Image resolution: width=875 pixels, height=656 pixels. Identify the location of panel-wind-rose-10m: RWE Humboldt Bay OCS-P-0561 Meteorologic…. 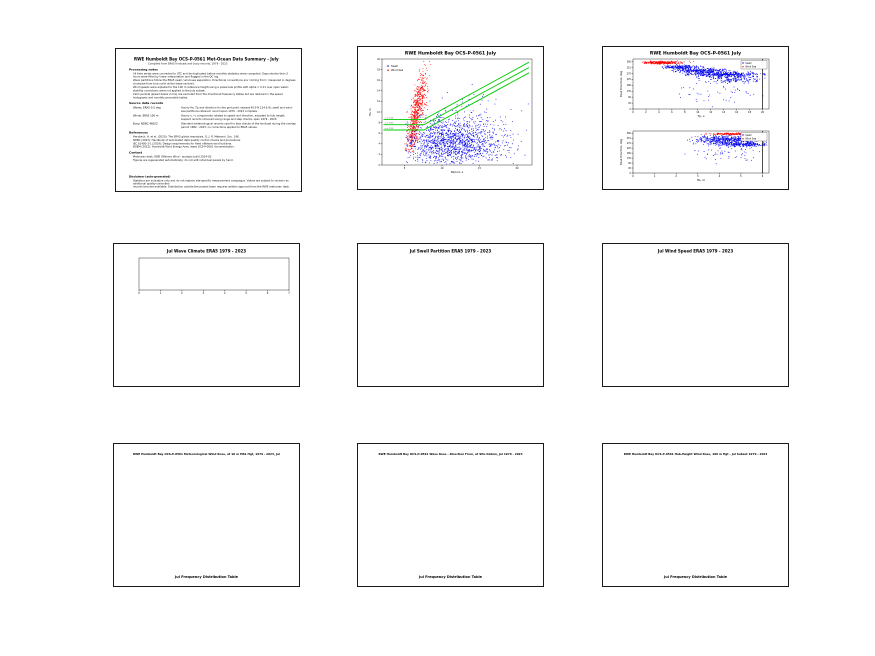
(206, 515).